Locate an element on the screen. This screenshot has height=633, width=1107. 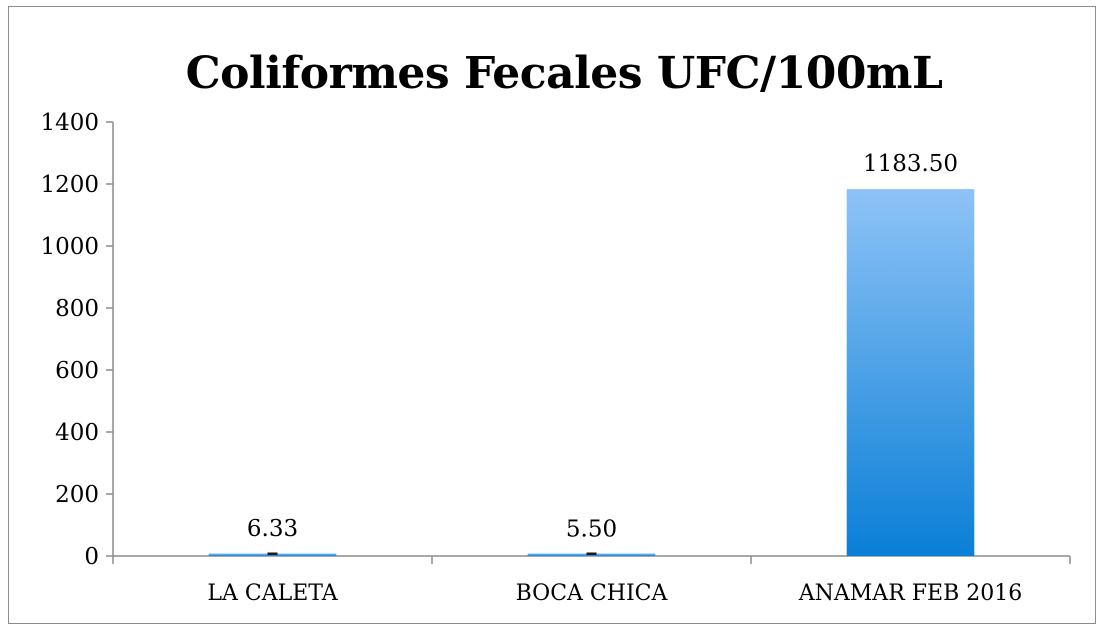
y-tick-label: 1400 is located at coordinates (69, 123).